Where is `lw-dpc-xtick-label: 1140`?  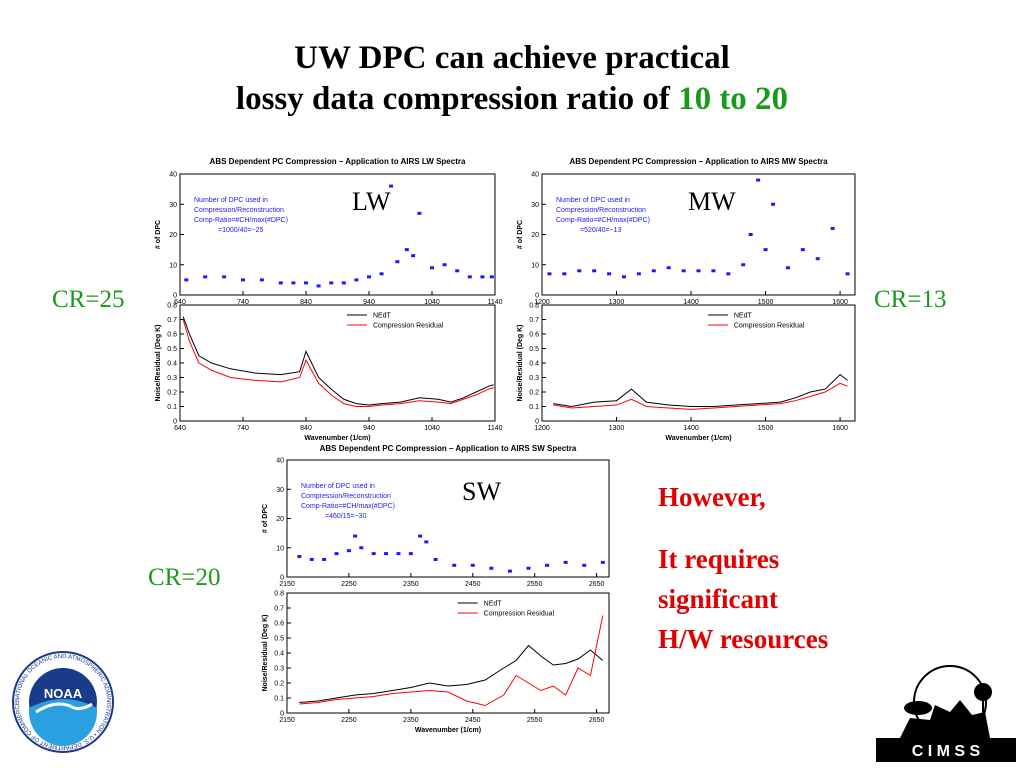 lw-dpc-xtick-label: 1140 is located at coordinates (494, 302).